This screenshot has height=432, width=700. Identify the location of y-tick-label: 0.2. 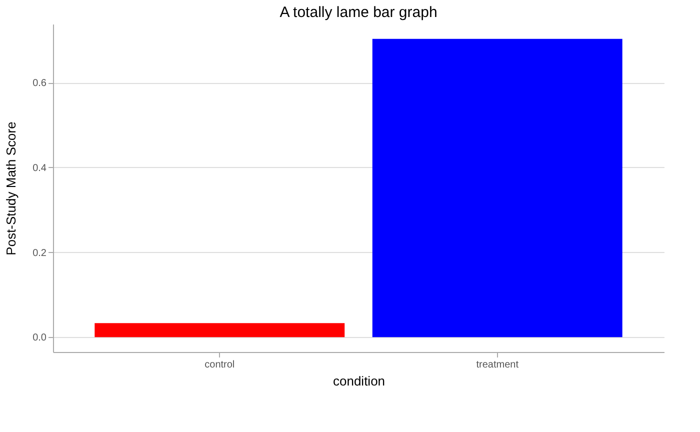
(39, 253).